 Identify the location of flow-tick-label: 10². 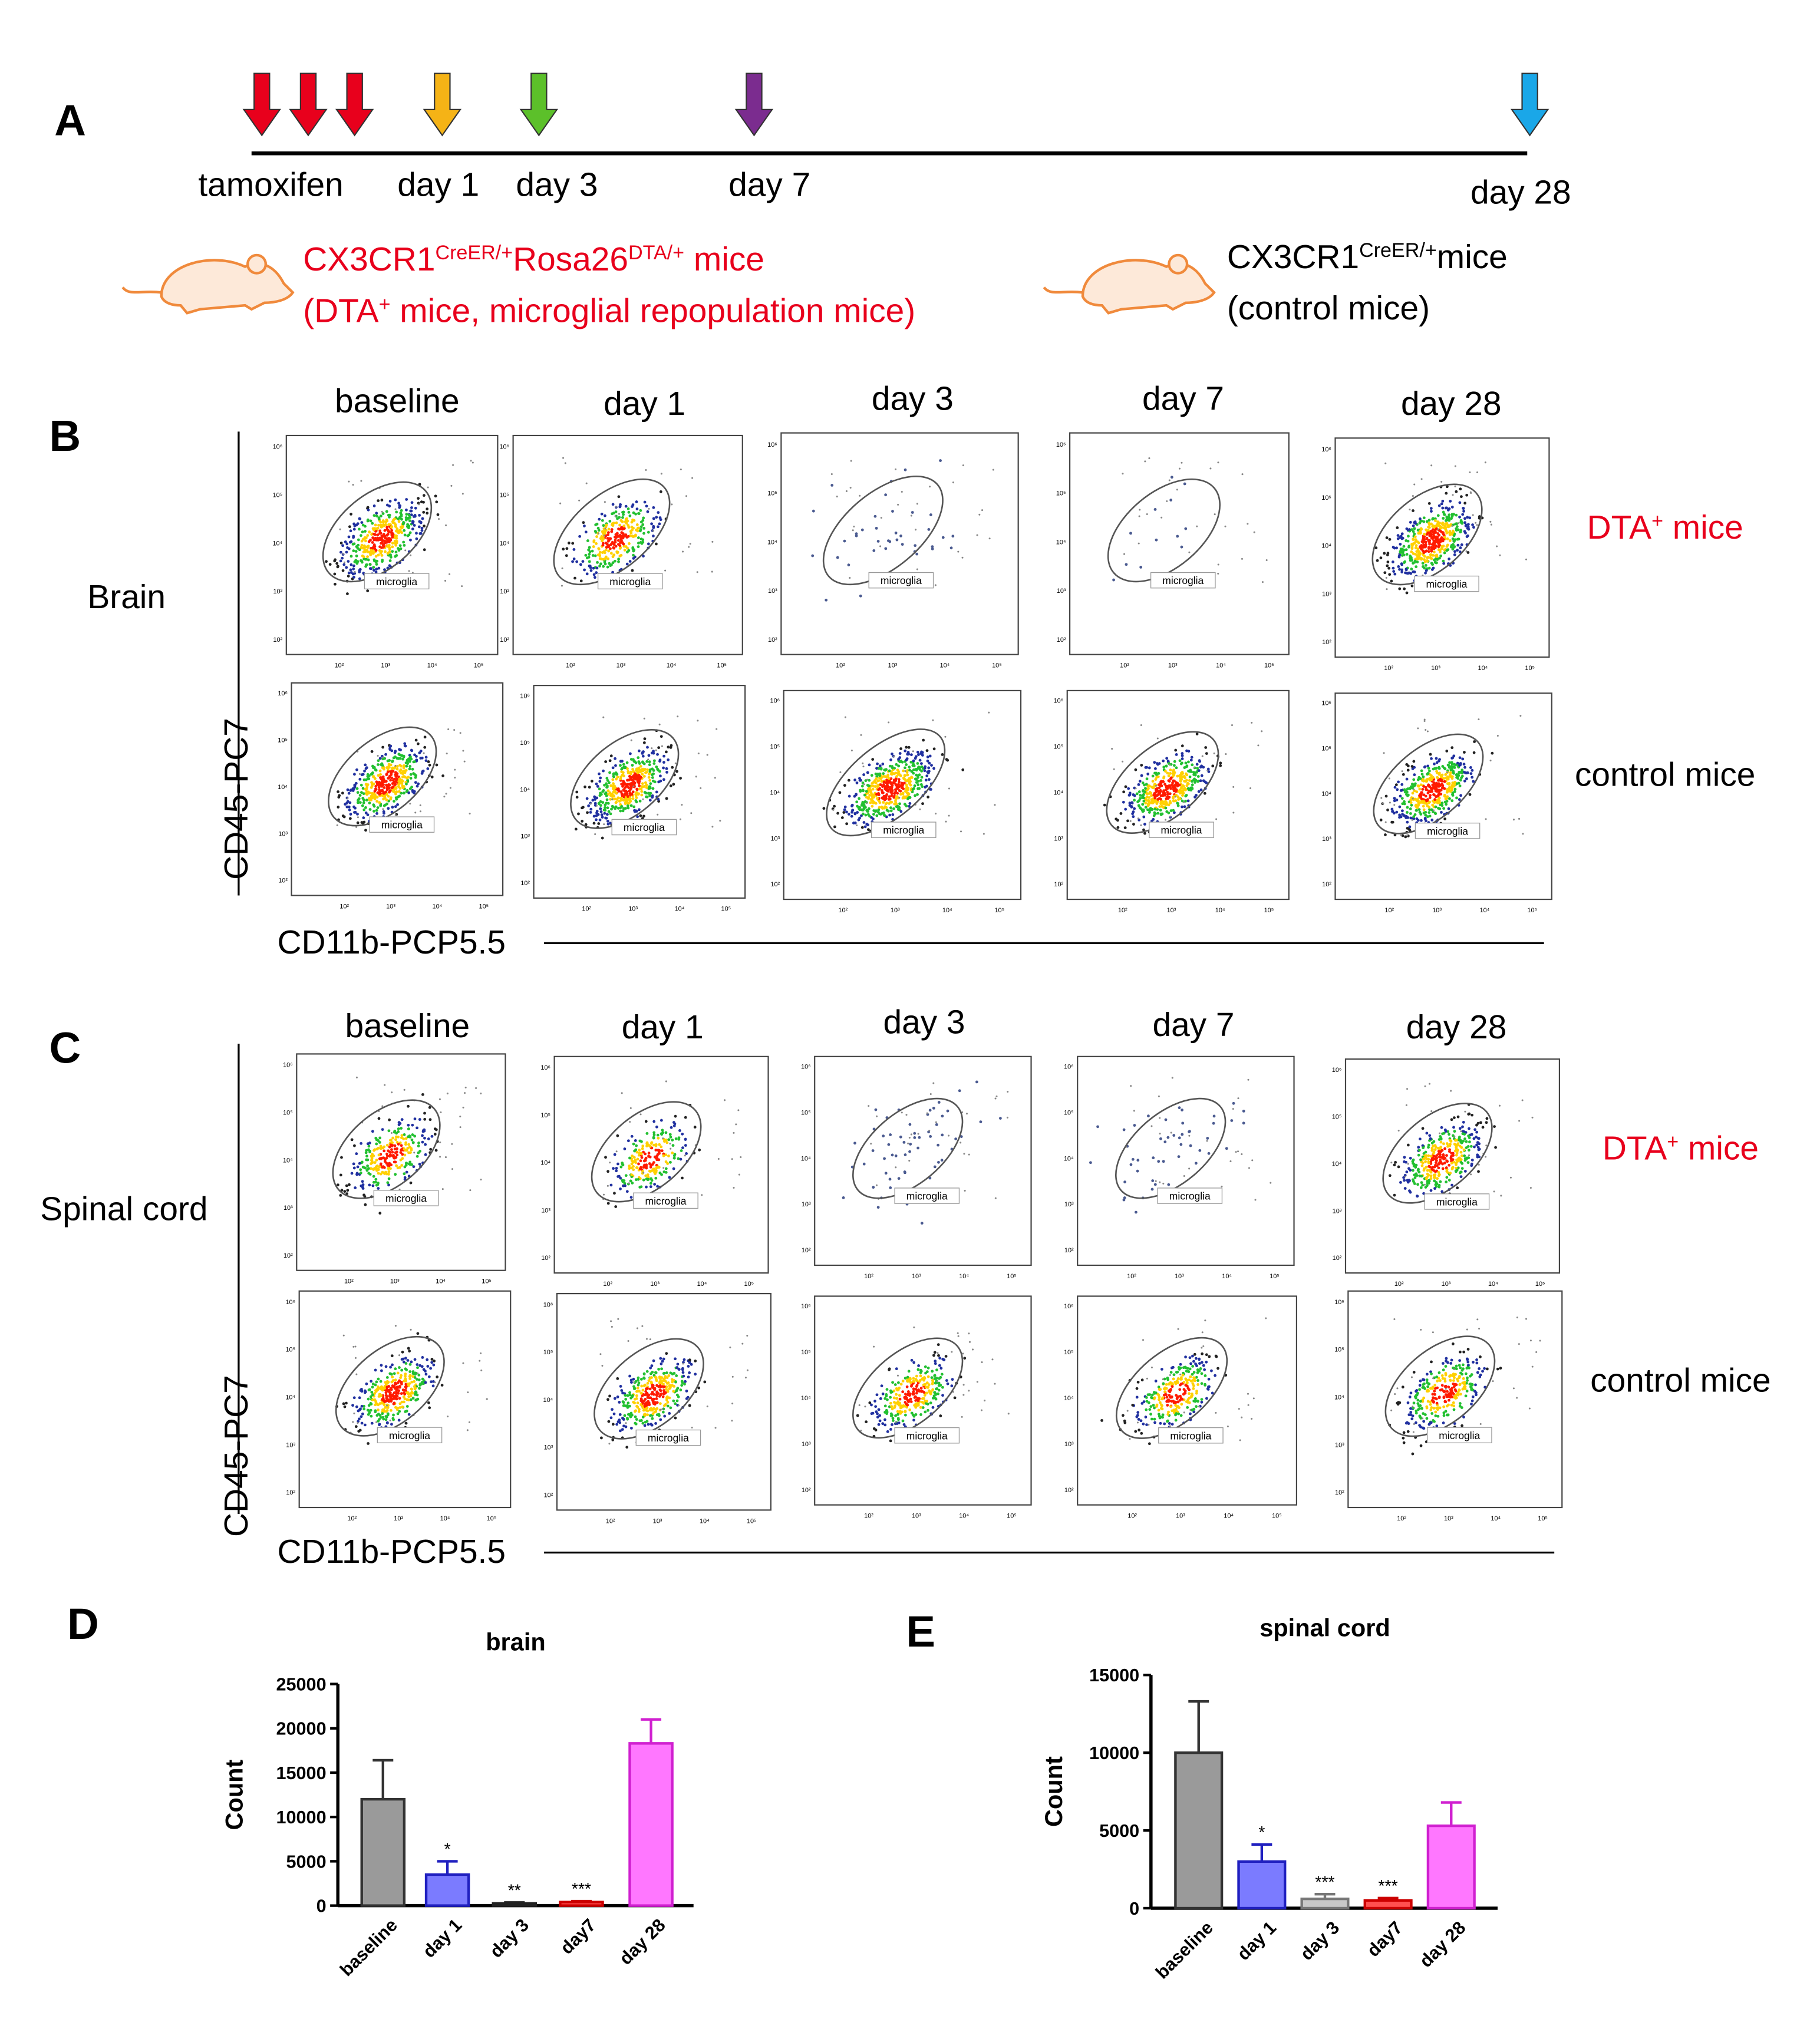
(283, 881).